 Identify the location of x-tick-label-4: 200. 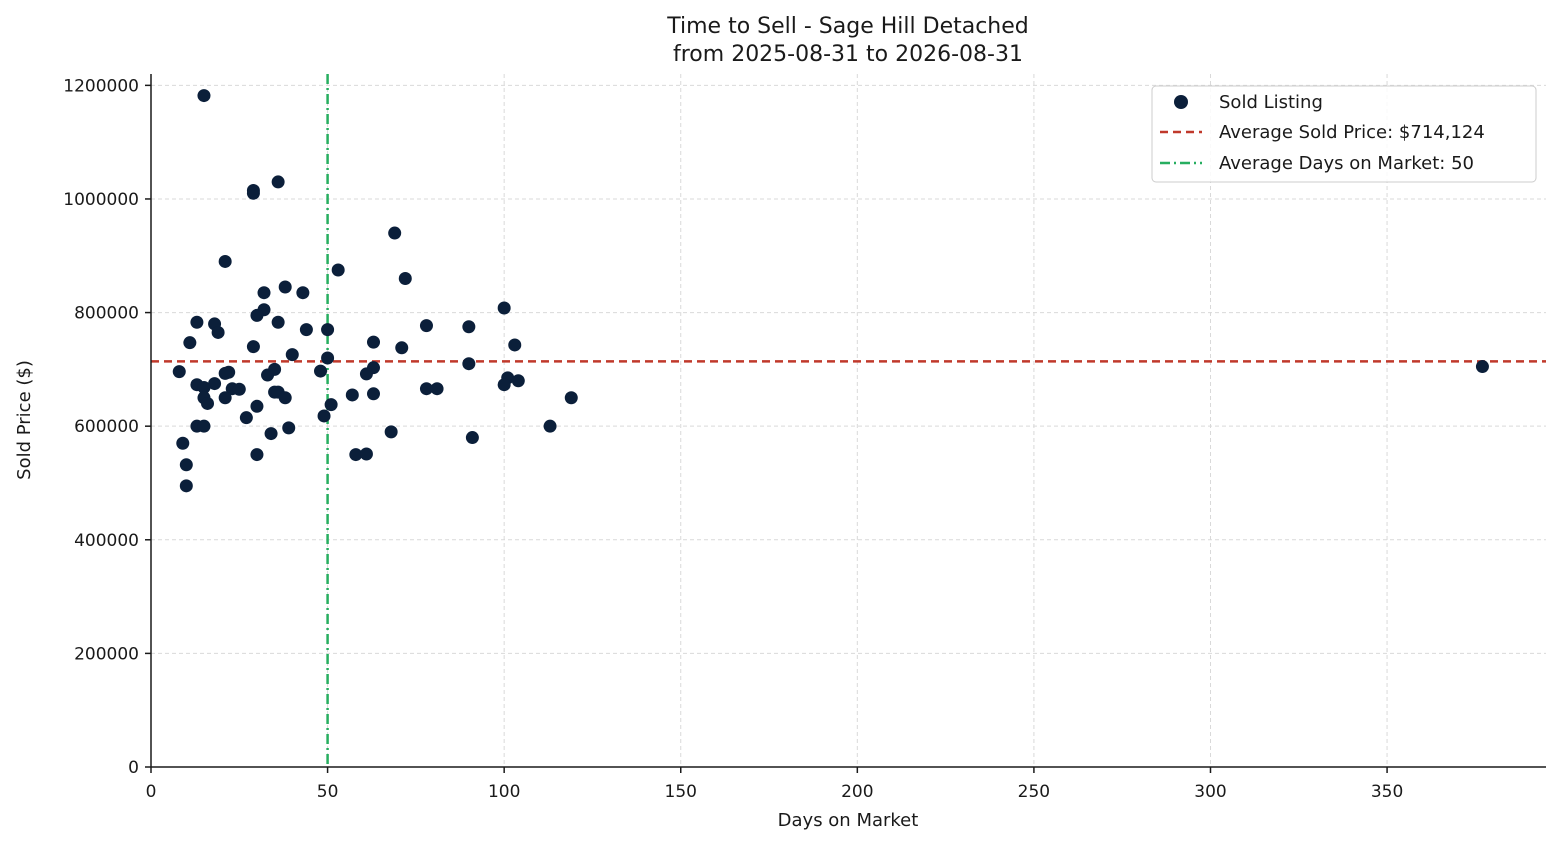
(857, 792).